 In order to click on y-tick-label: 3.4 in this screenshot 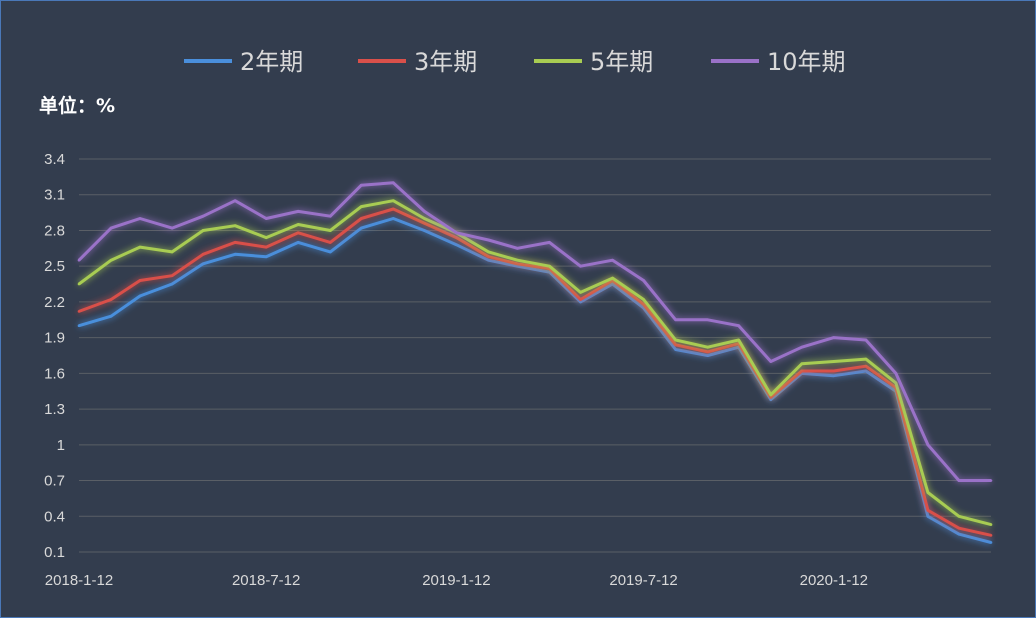, I will do `click(54, 159)`.